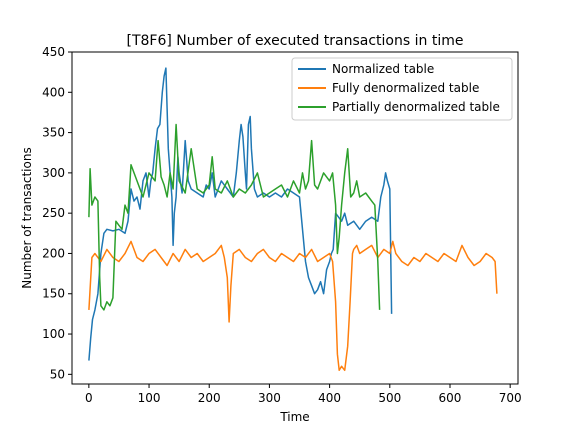  What do you see at coordinates (53, 92) in the screenshot?
I see `y-tick-label: 400` at bounding box center [53, 92].